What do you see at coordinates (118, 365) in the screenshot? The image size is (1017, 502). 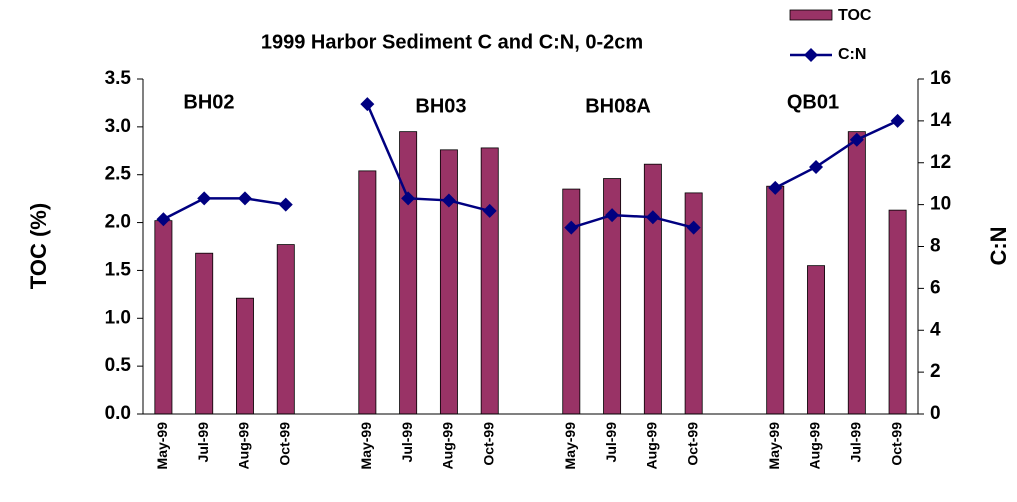 I see `y-tick-label: 0.5` at bounding box center [118, 365].